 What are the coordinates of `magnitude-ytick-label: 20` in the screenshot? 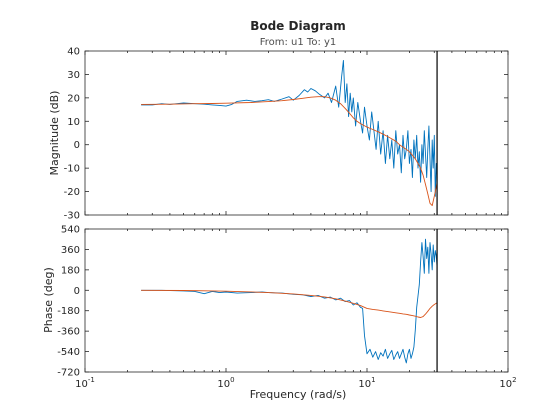 It's located at (73, 98).